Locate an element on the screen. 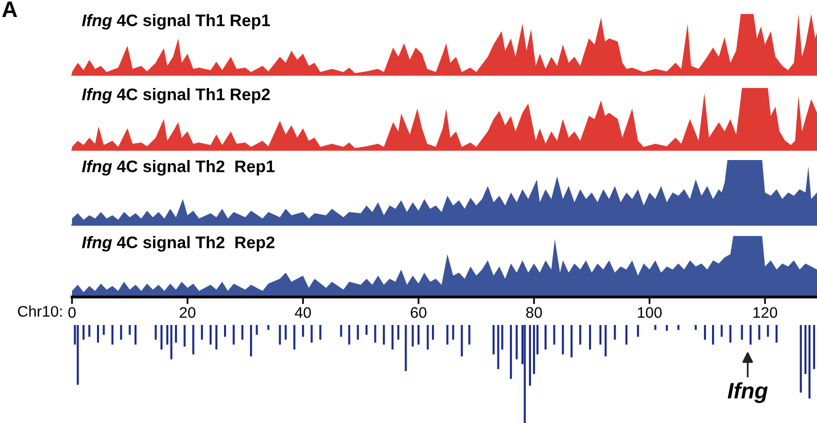 The width and height of the screenshot is (817, 423). x-axis-title: Chr10: is located at coordinates (40, 311).